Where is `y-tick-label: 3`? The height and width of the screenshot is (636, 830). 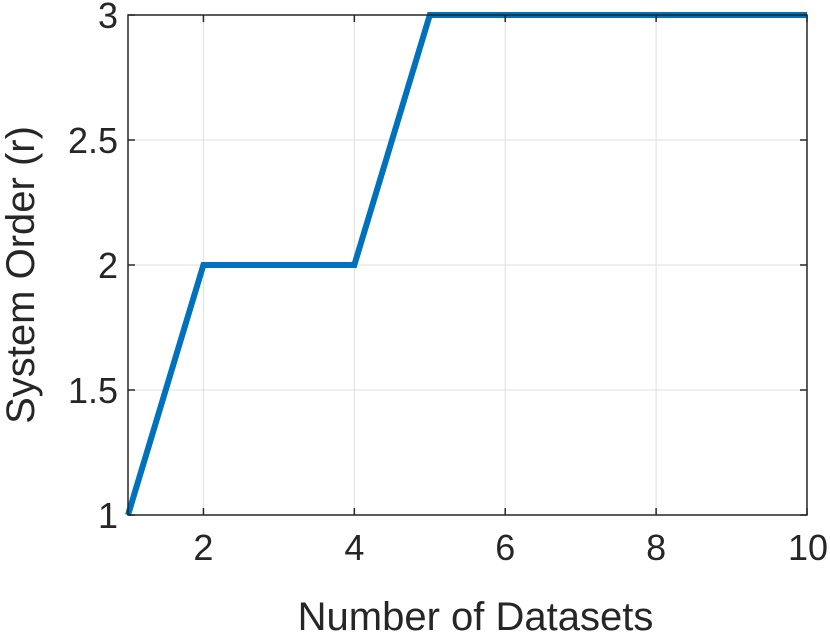
y-tick-label: 3 is located at coordinates (108, 18).